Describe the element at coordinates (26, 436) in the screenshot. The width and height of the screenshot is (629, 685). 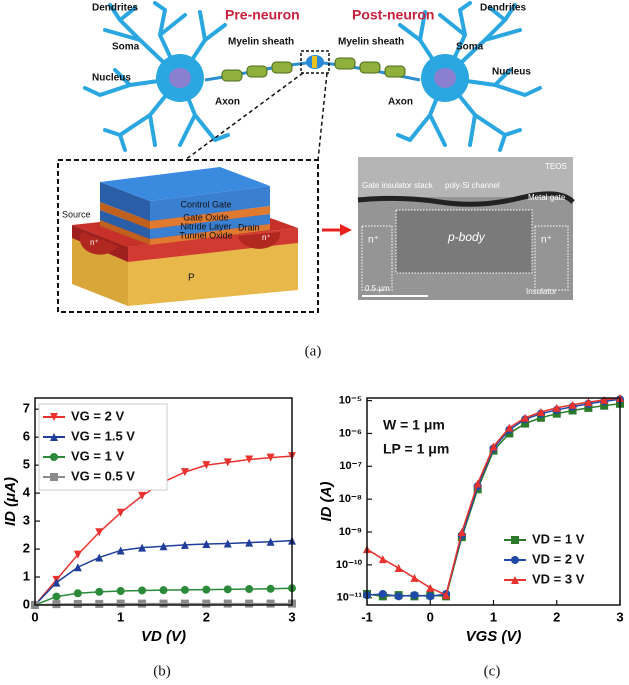
I see `y-tick-label: 6` at that location.